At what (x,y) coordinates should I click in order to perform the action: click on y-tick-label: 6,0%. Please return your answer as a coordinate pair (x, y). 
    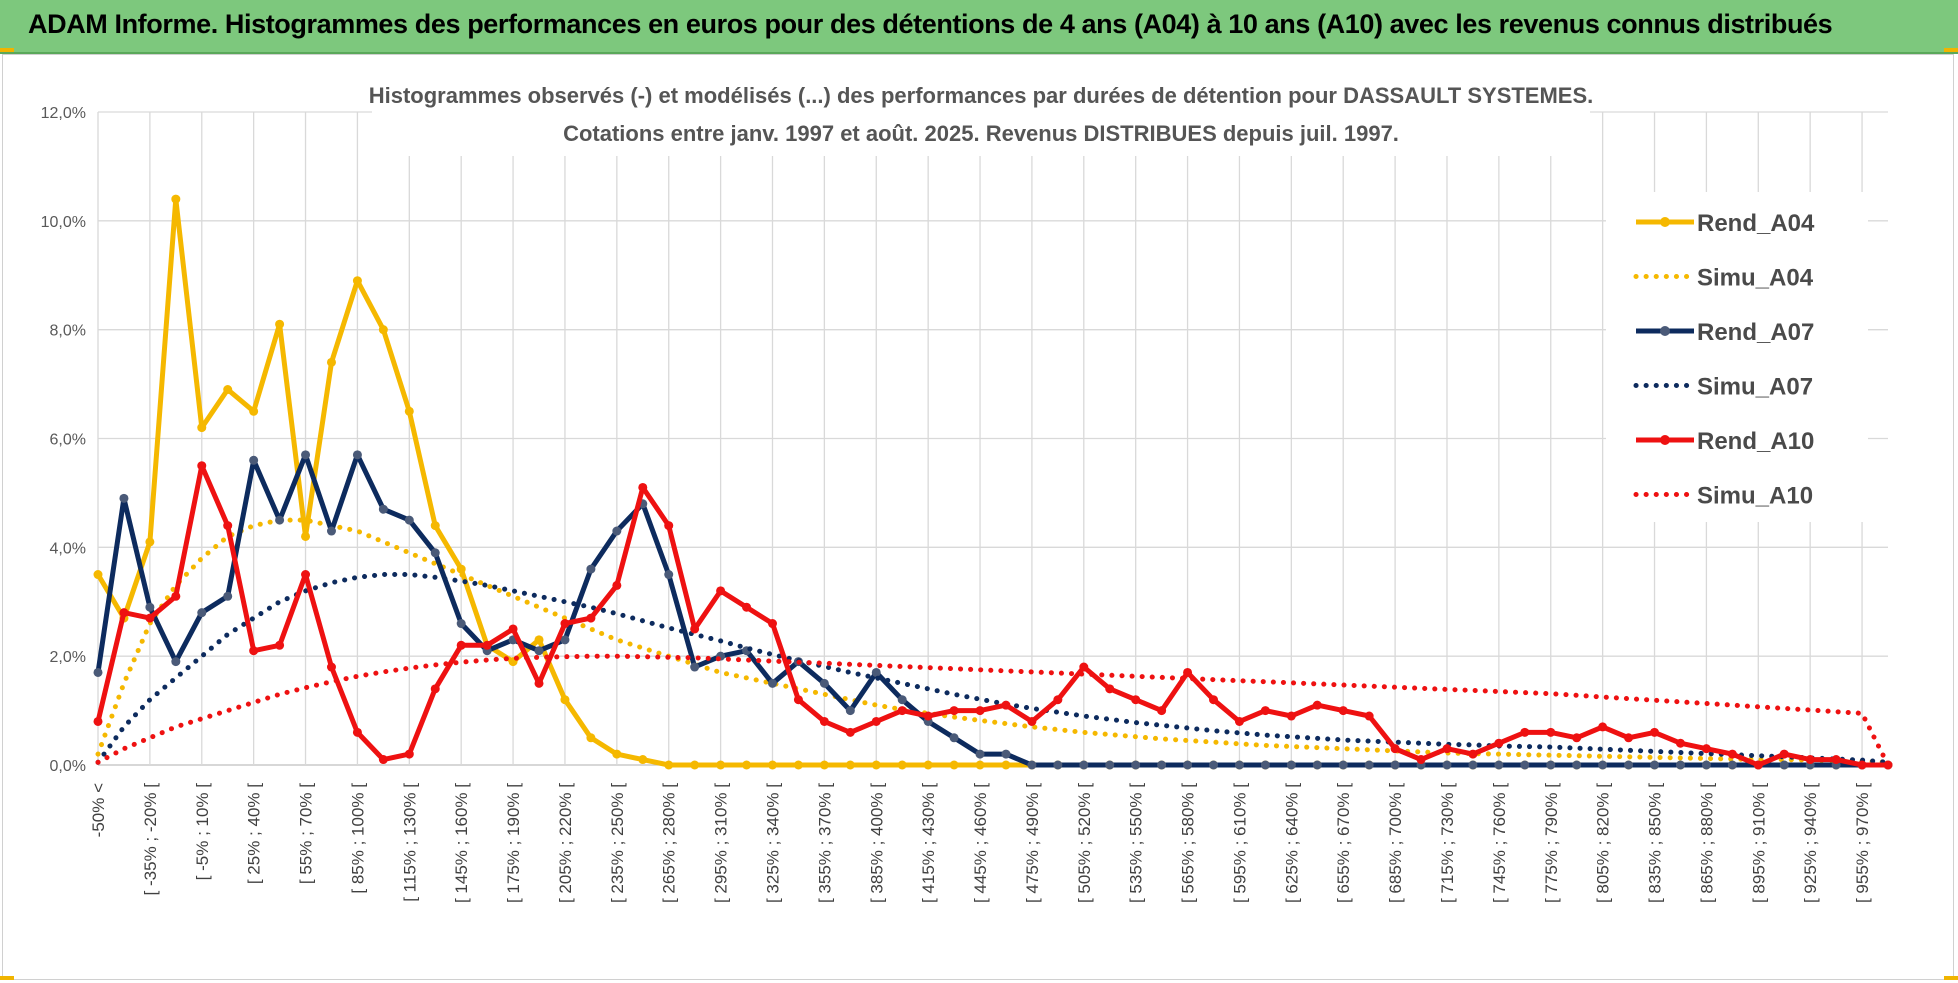
    Looking at the image, I should click on (68, 440).